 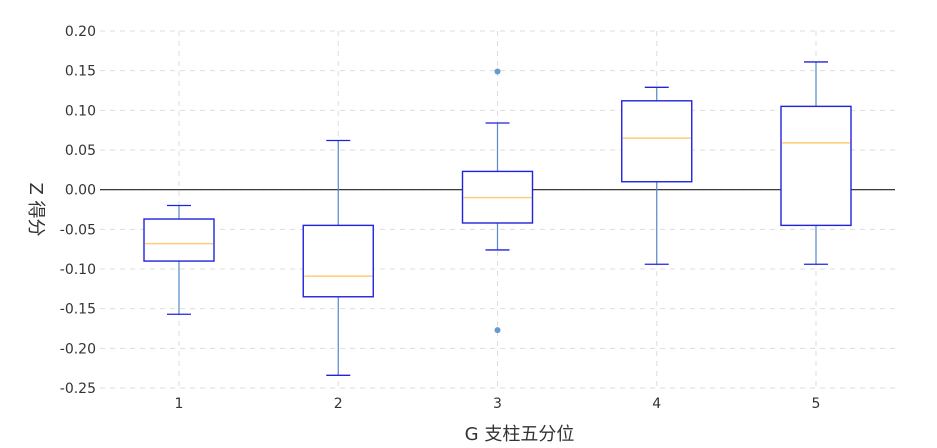 What do you see at coordinates (80, 72) in the screenshot?
I see `y-tick-label: 0.15` at bounding box center [80, 72].